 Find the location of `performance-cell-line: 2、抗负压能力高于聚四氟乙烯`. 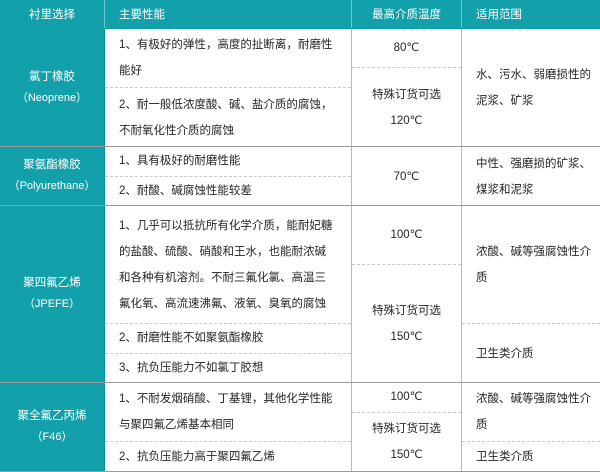

performance-cell-line: 2、抗负压能力高于聚四氟乙烯 is located at coordinates (197, 456).